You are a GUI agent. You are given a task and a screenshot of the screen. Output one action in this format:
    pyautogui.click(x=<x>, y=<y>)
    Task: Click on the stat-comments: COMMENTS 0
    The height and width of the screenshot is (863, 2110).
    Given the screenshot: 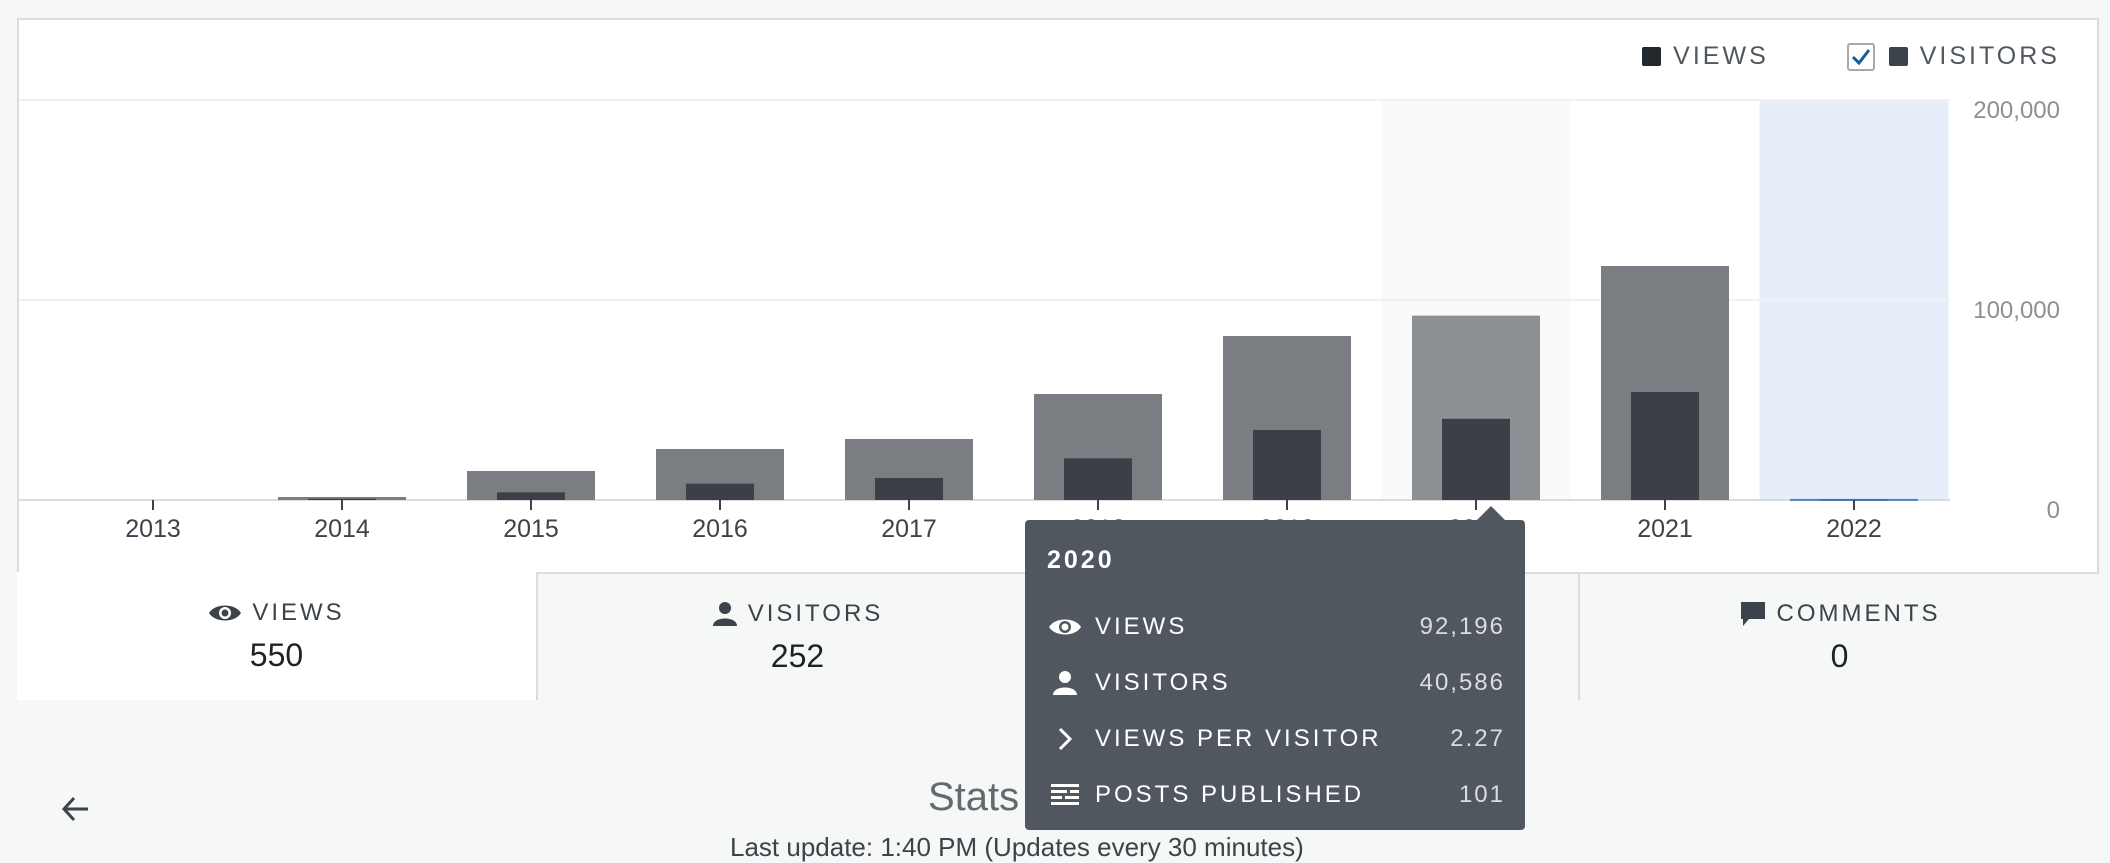 What is the action you would take?
    pyautogui.click(x=1838, y=636)
    